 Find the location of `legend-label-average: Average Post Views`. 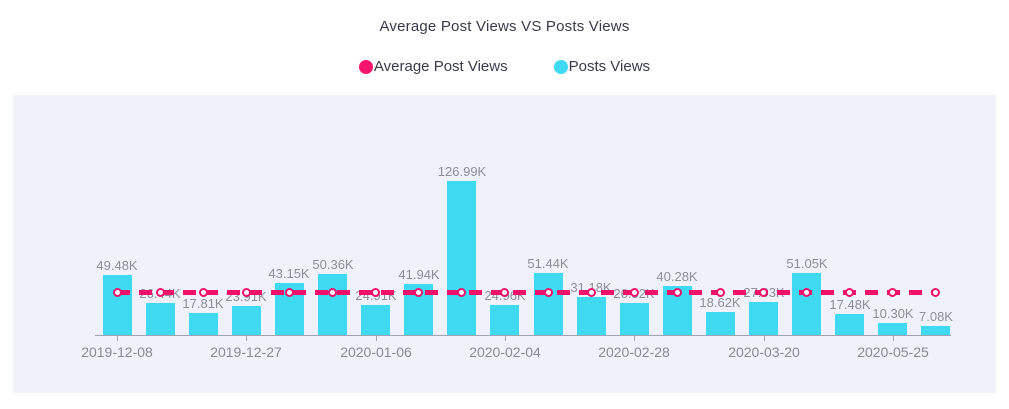

legend-label-average: Average Post Views is located at coordinates (440, 66).